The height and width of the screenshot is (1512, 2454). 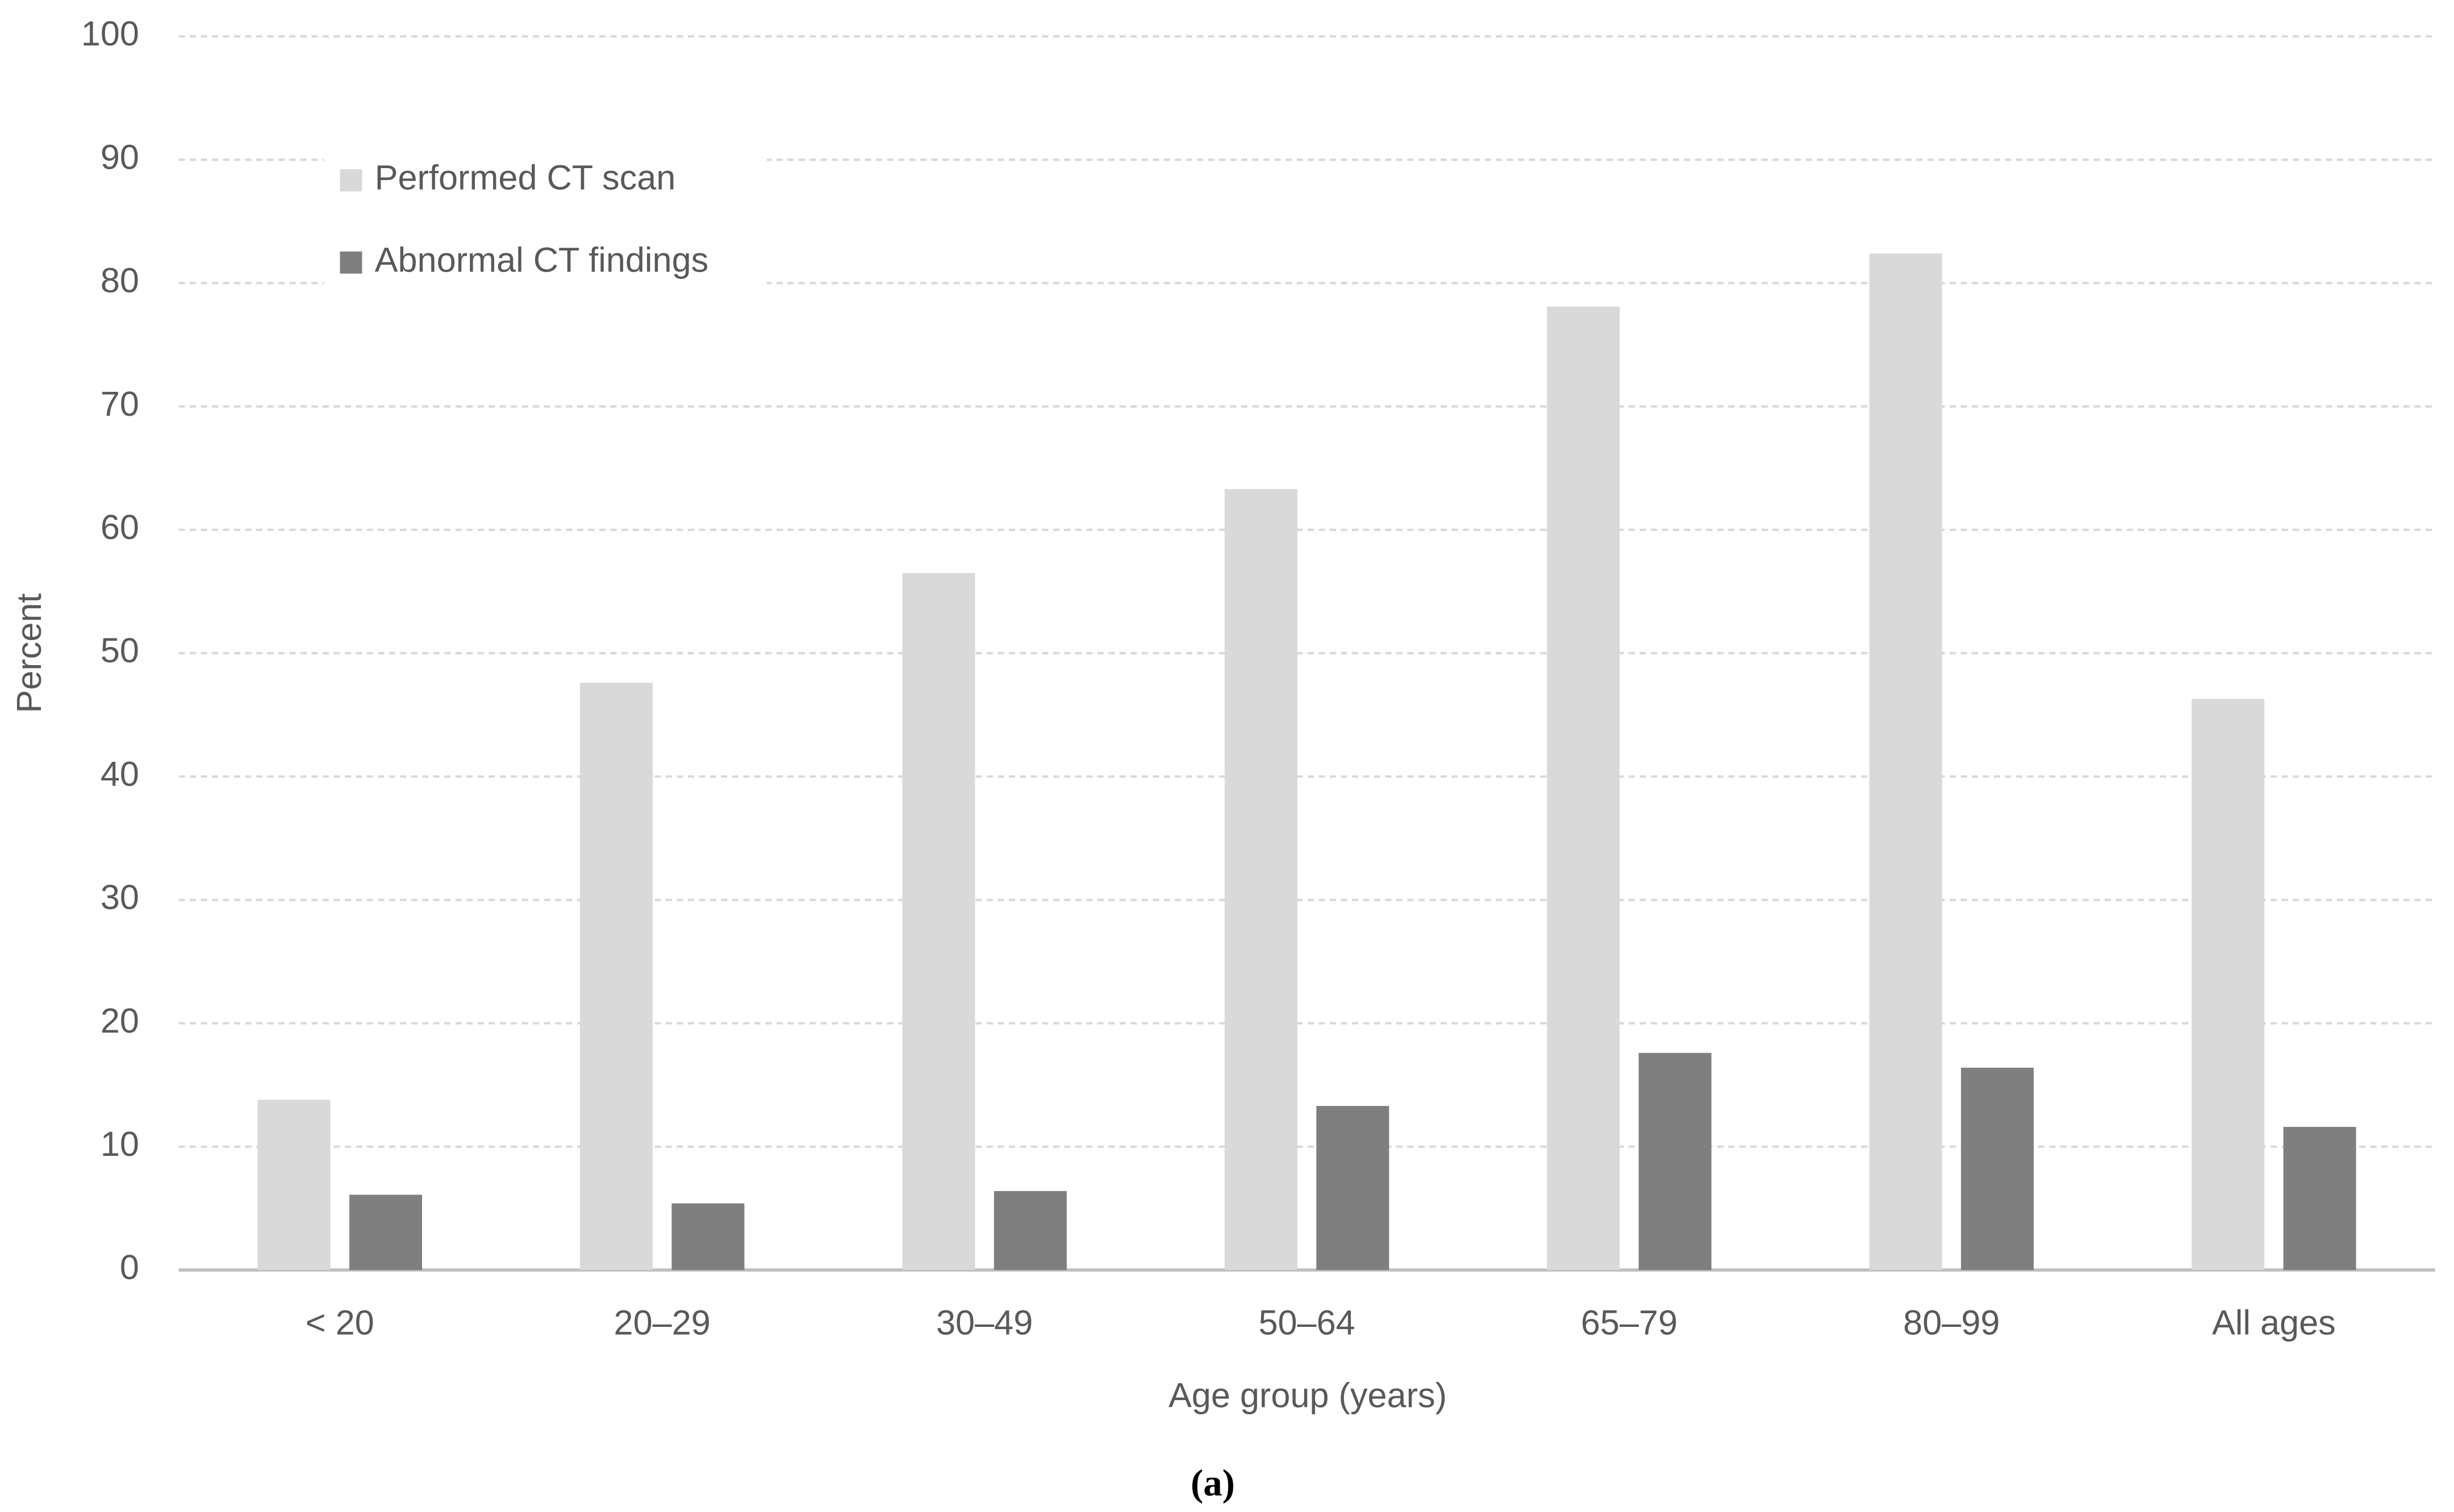 What do you see at coordinates (120, 280) in the screenshot?
I see `y-tick-label: 80` at bounding box center [120, 280].